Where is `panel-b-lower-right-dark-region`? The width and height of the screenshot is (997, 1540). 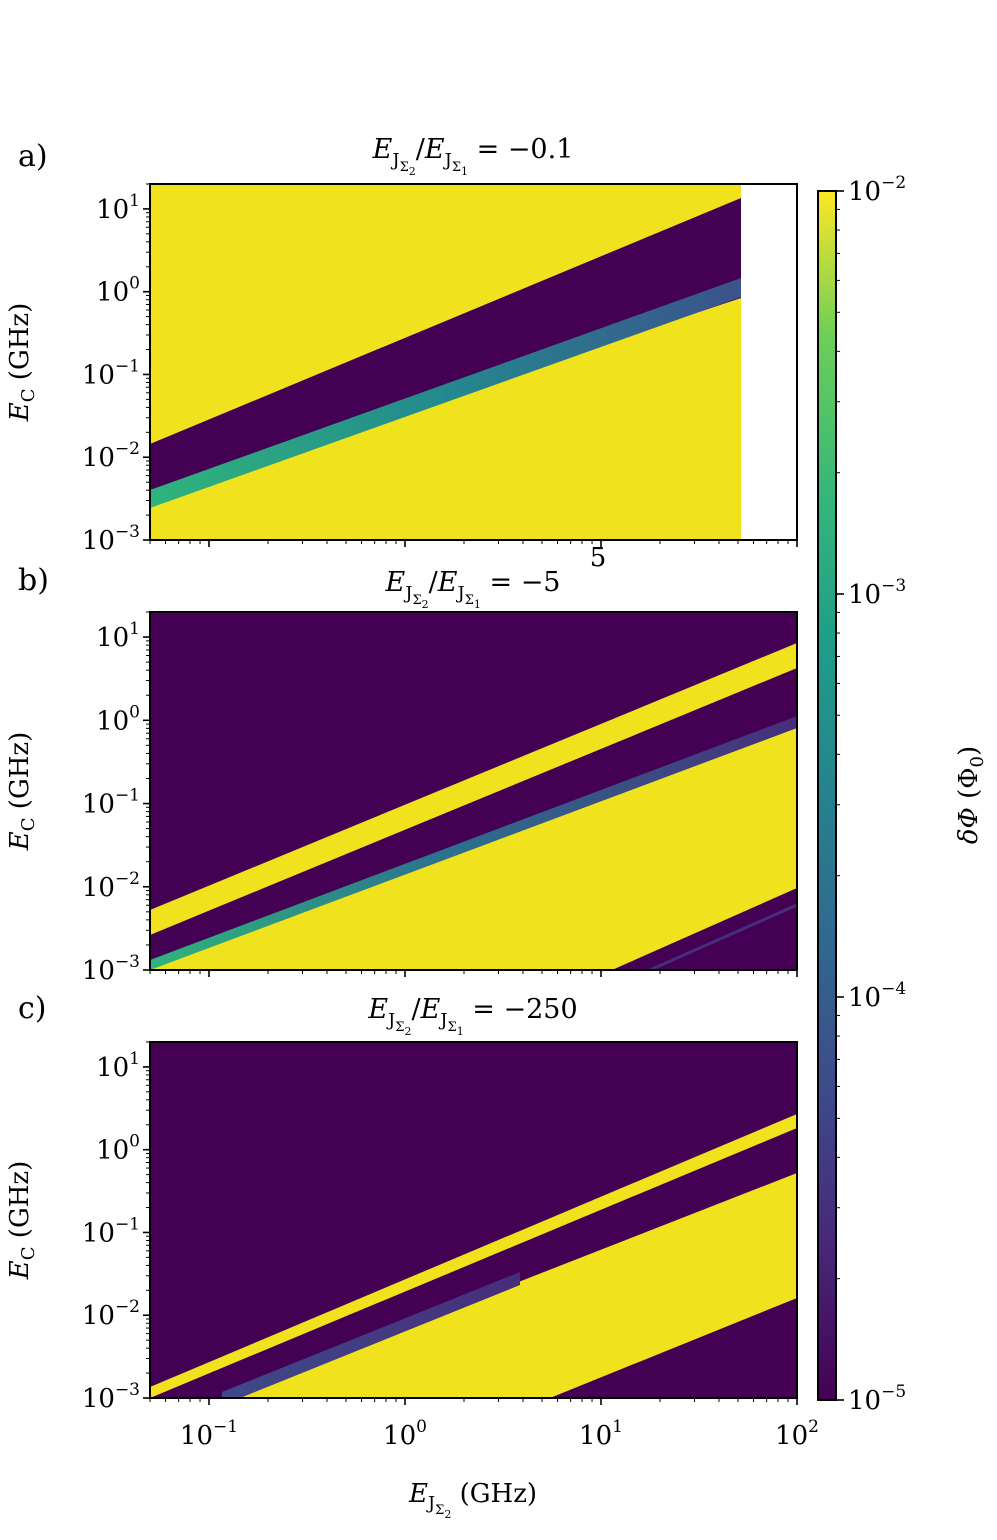 panel-b-lower-right-dark-region is located at coordinates (704, 929).